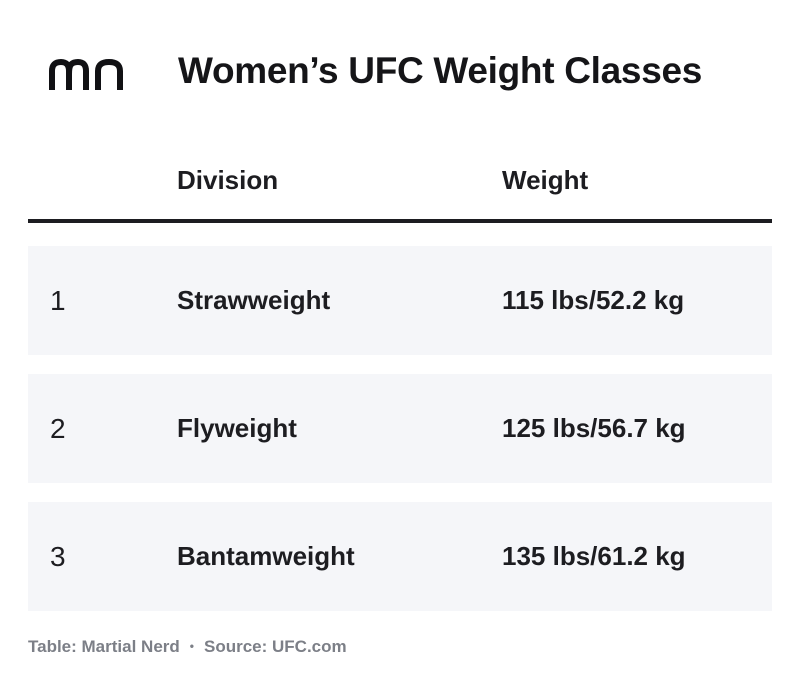 This screenshot has width=800, height=689. What do you see at coordinates (400, 221) in the screenshot?
I see `header-divider` at bounding box center [400, 221].